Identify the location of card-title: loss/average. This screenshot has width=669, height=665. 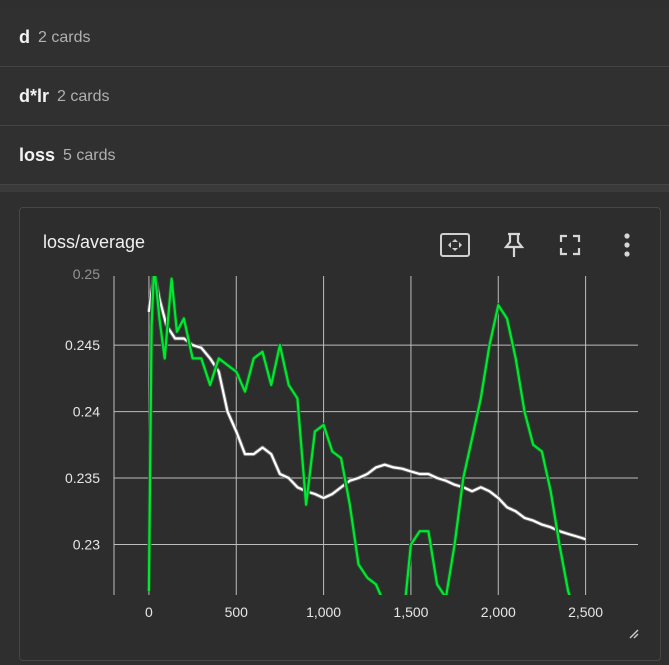
(94, 242).